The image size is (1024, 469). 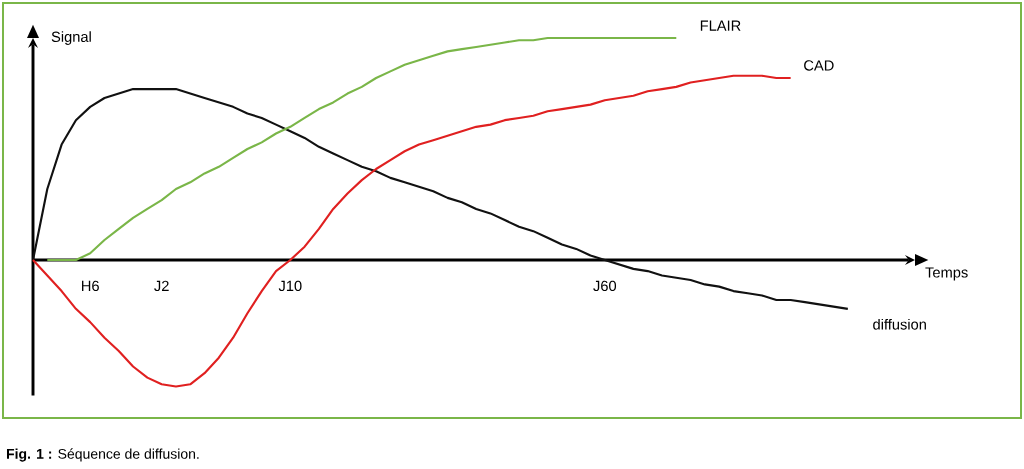 What do you see at coordinates (819, 65) in the screenshot?
I see `series-label: CAD` at bounding box center [819, 65].